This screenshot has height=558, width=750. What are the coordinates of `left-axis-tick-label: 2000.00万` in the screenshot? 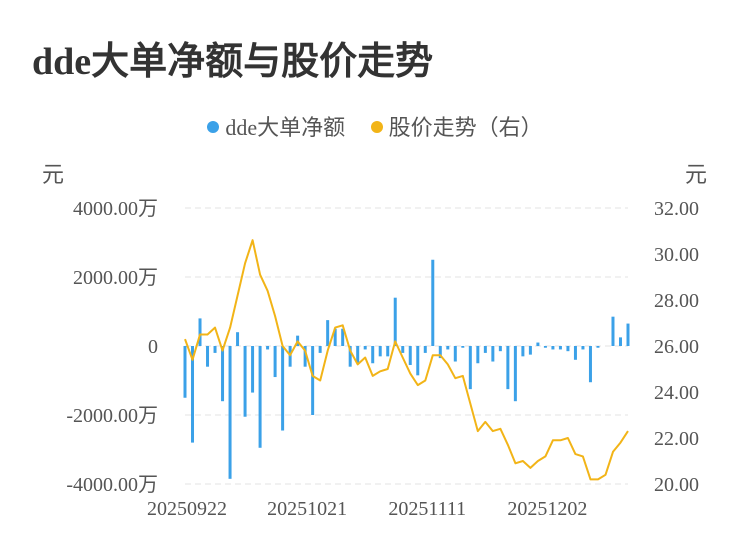 It's located at (115, 278).